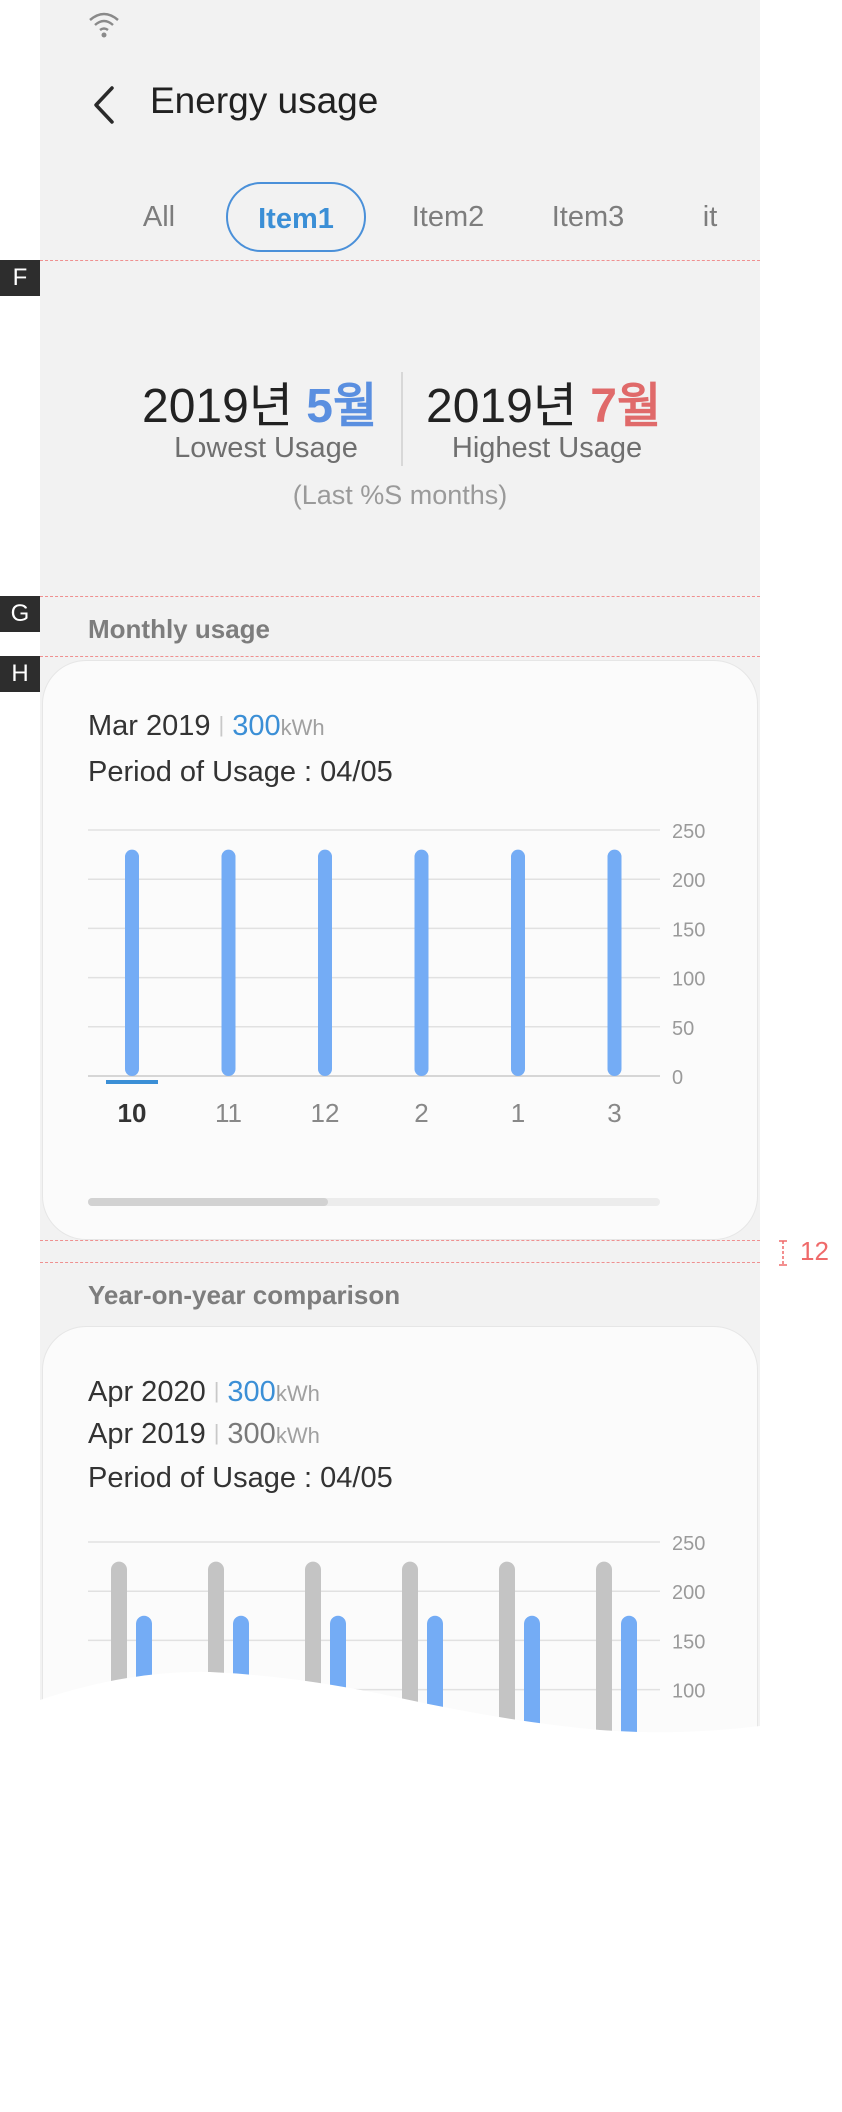 This screenshot has width=842, height=2112. Describe the element at coordinates (448, 217) in the screenshot. I see `tab-item2: Item2` at that location.